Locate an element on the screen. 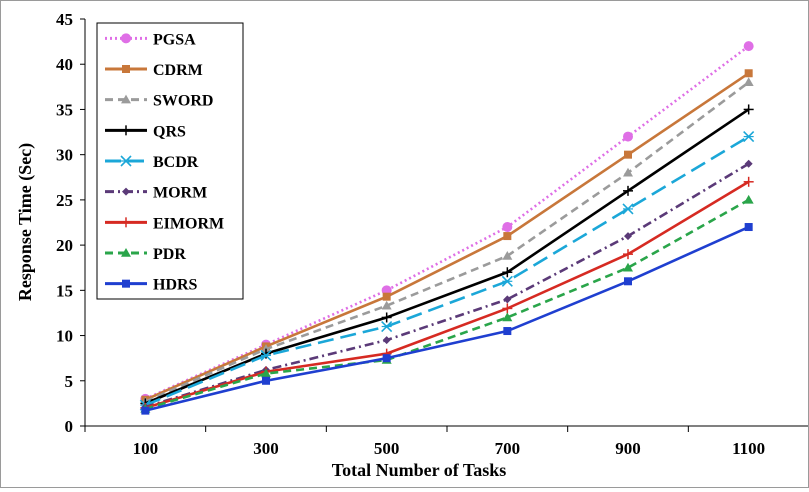 This screenshot has width=809, height=492. legend-label-morm: MORM is located at coordinates (180, 193).